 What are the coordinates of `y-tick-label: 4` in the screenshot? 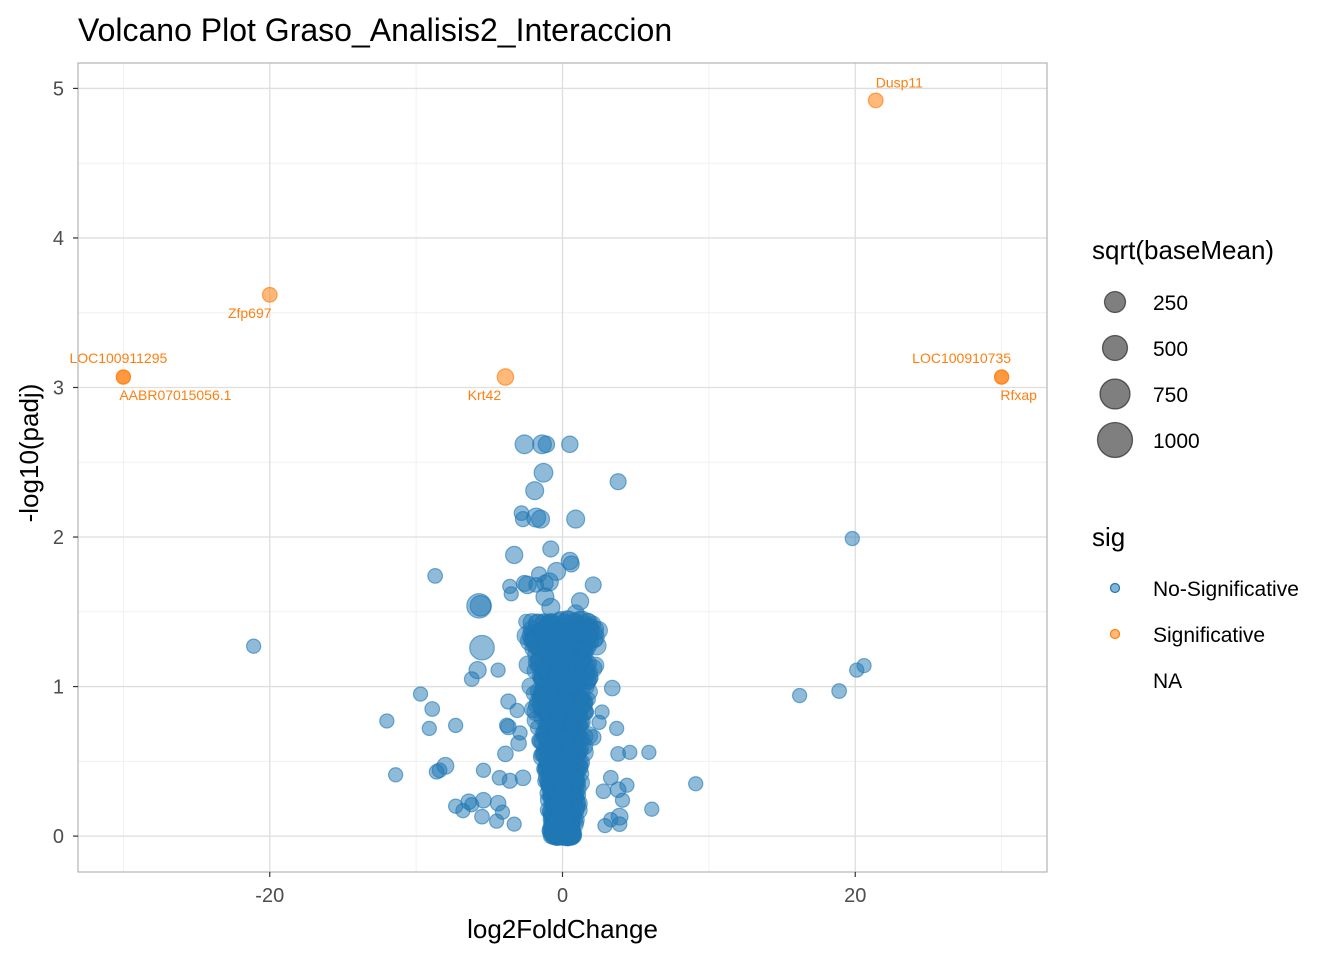 It's located at (58, 239).